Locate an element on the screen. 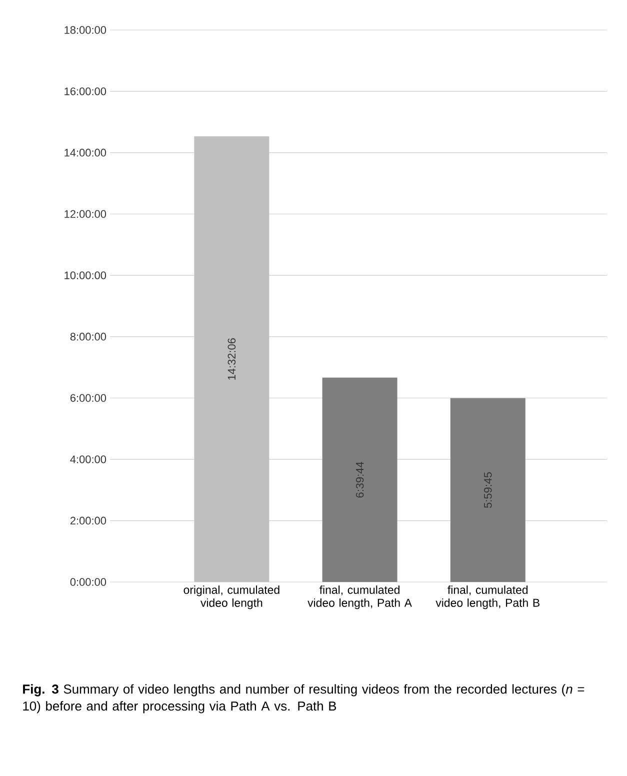  y-tick-label: 14:00:00 is located at coordinates (85, 152).